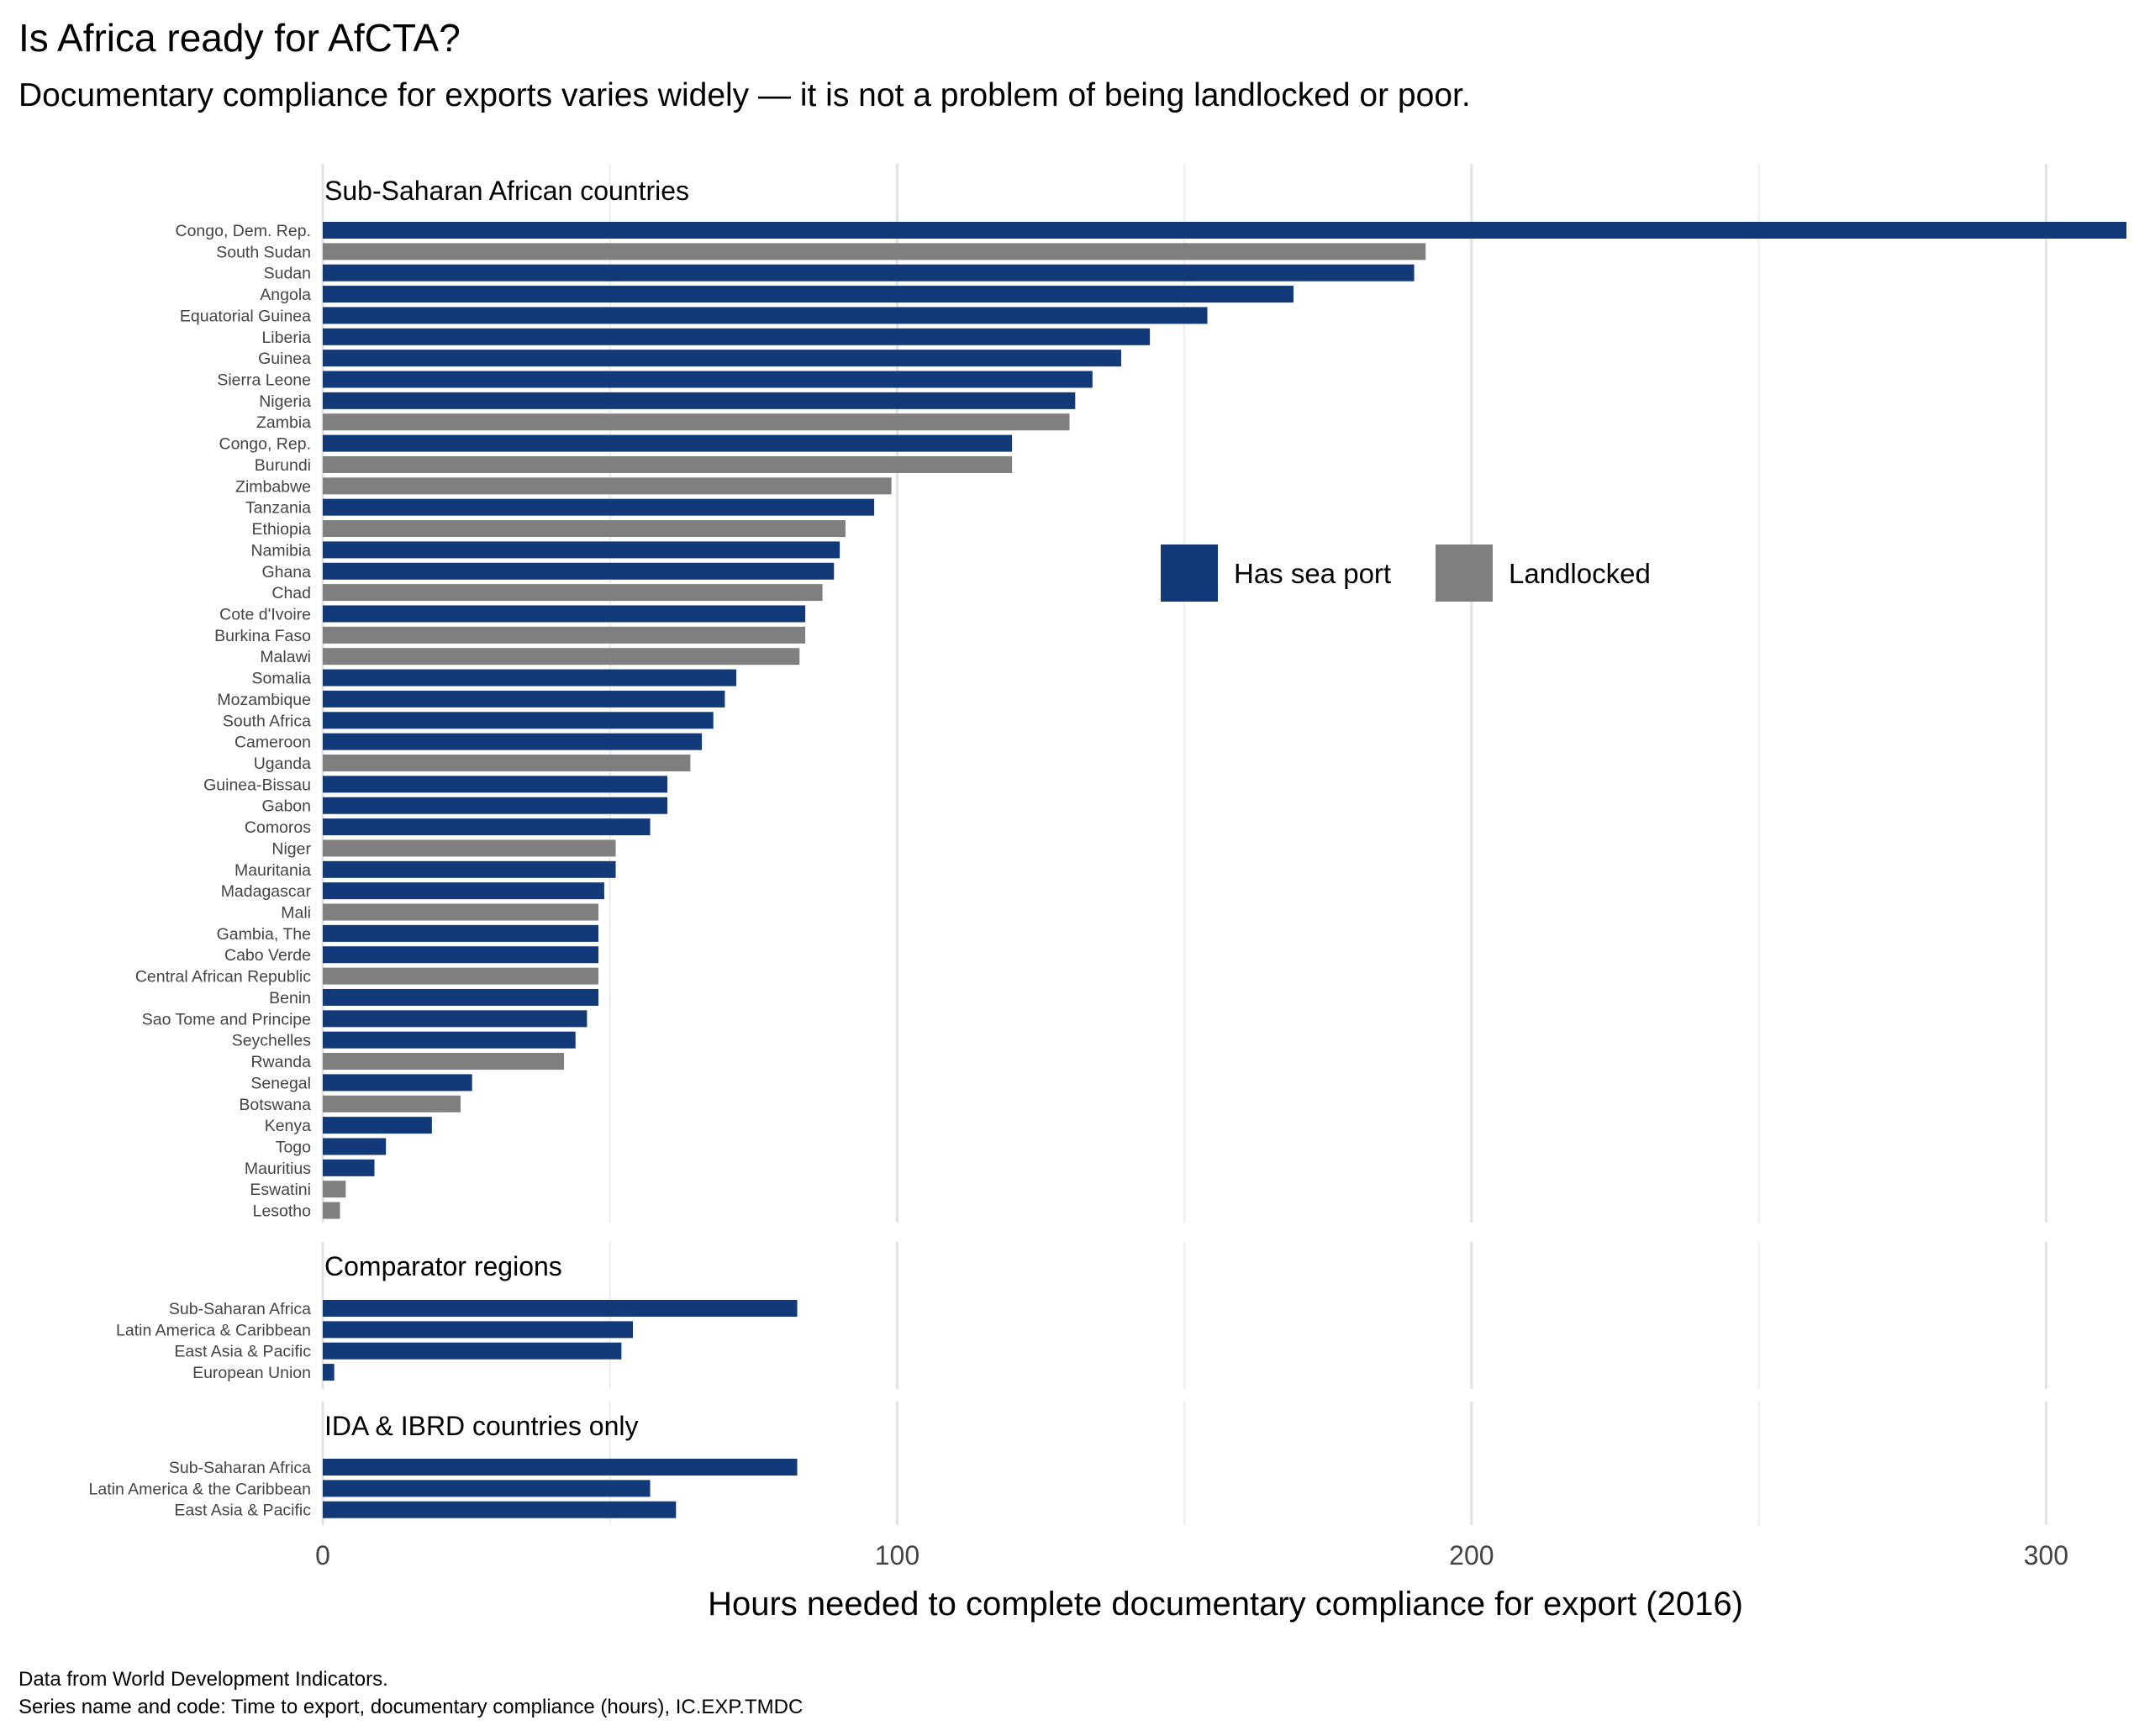 The image size is (2134, 1736). I want to click on bar-label: Sudan, so click(287, 274).